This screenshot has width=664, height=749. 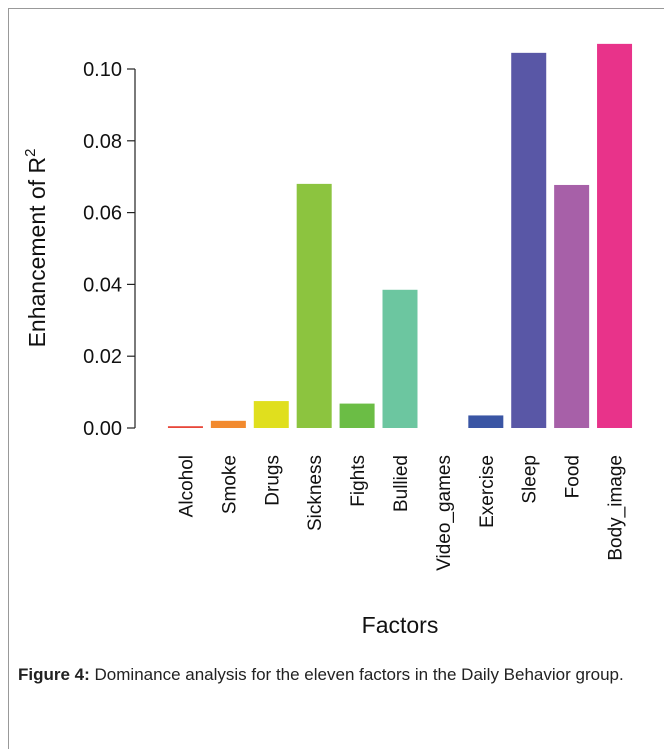 I want to click on x-tick-label: Fights, so click(x=358, y=481).